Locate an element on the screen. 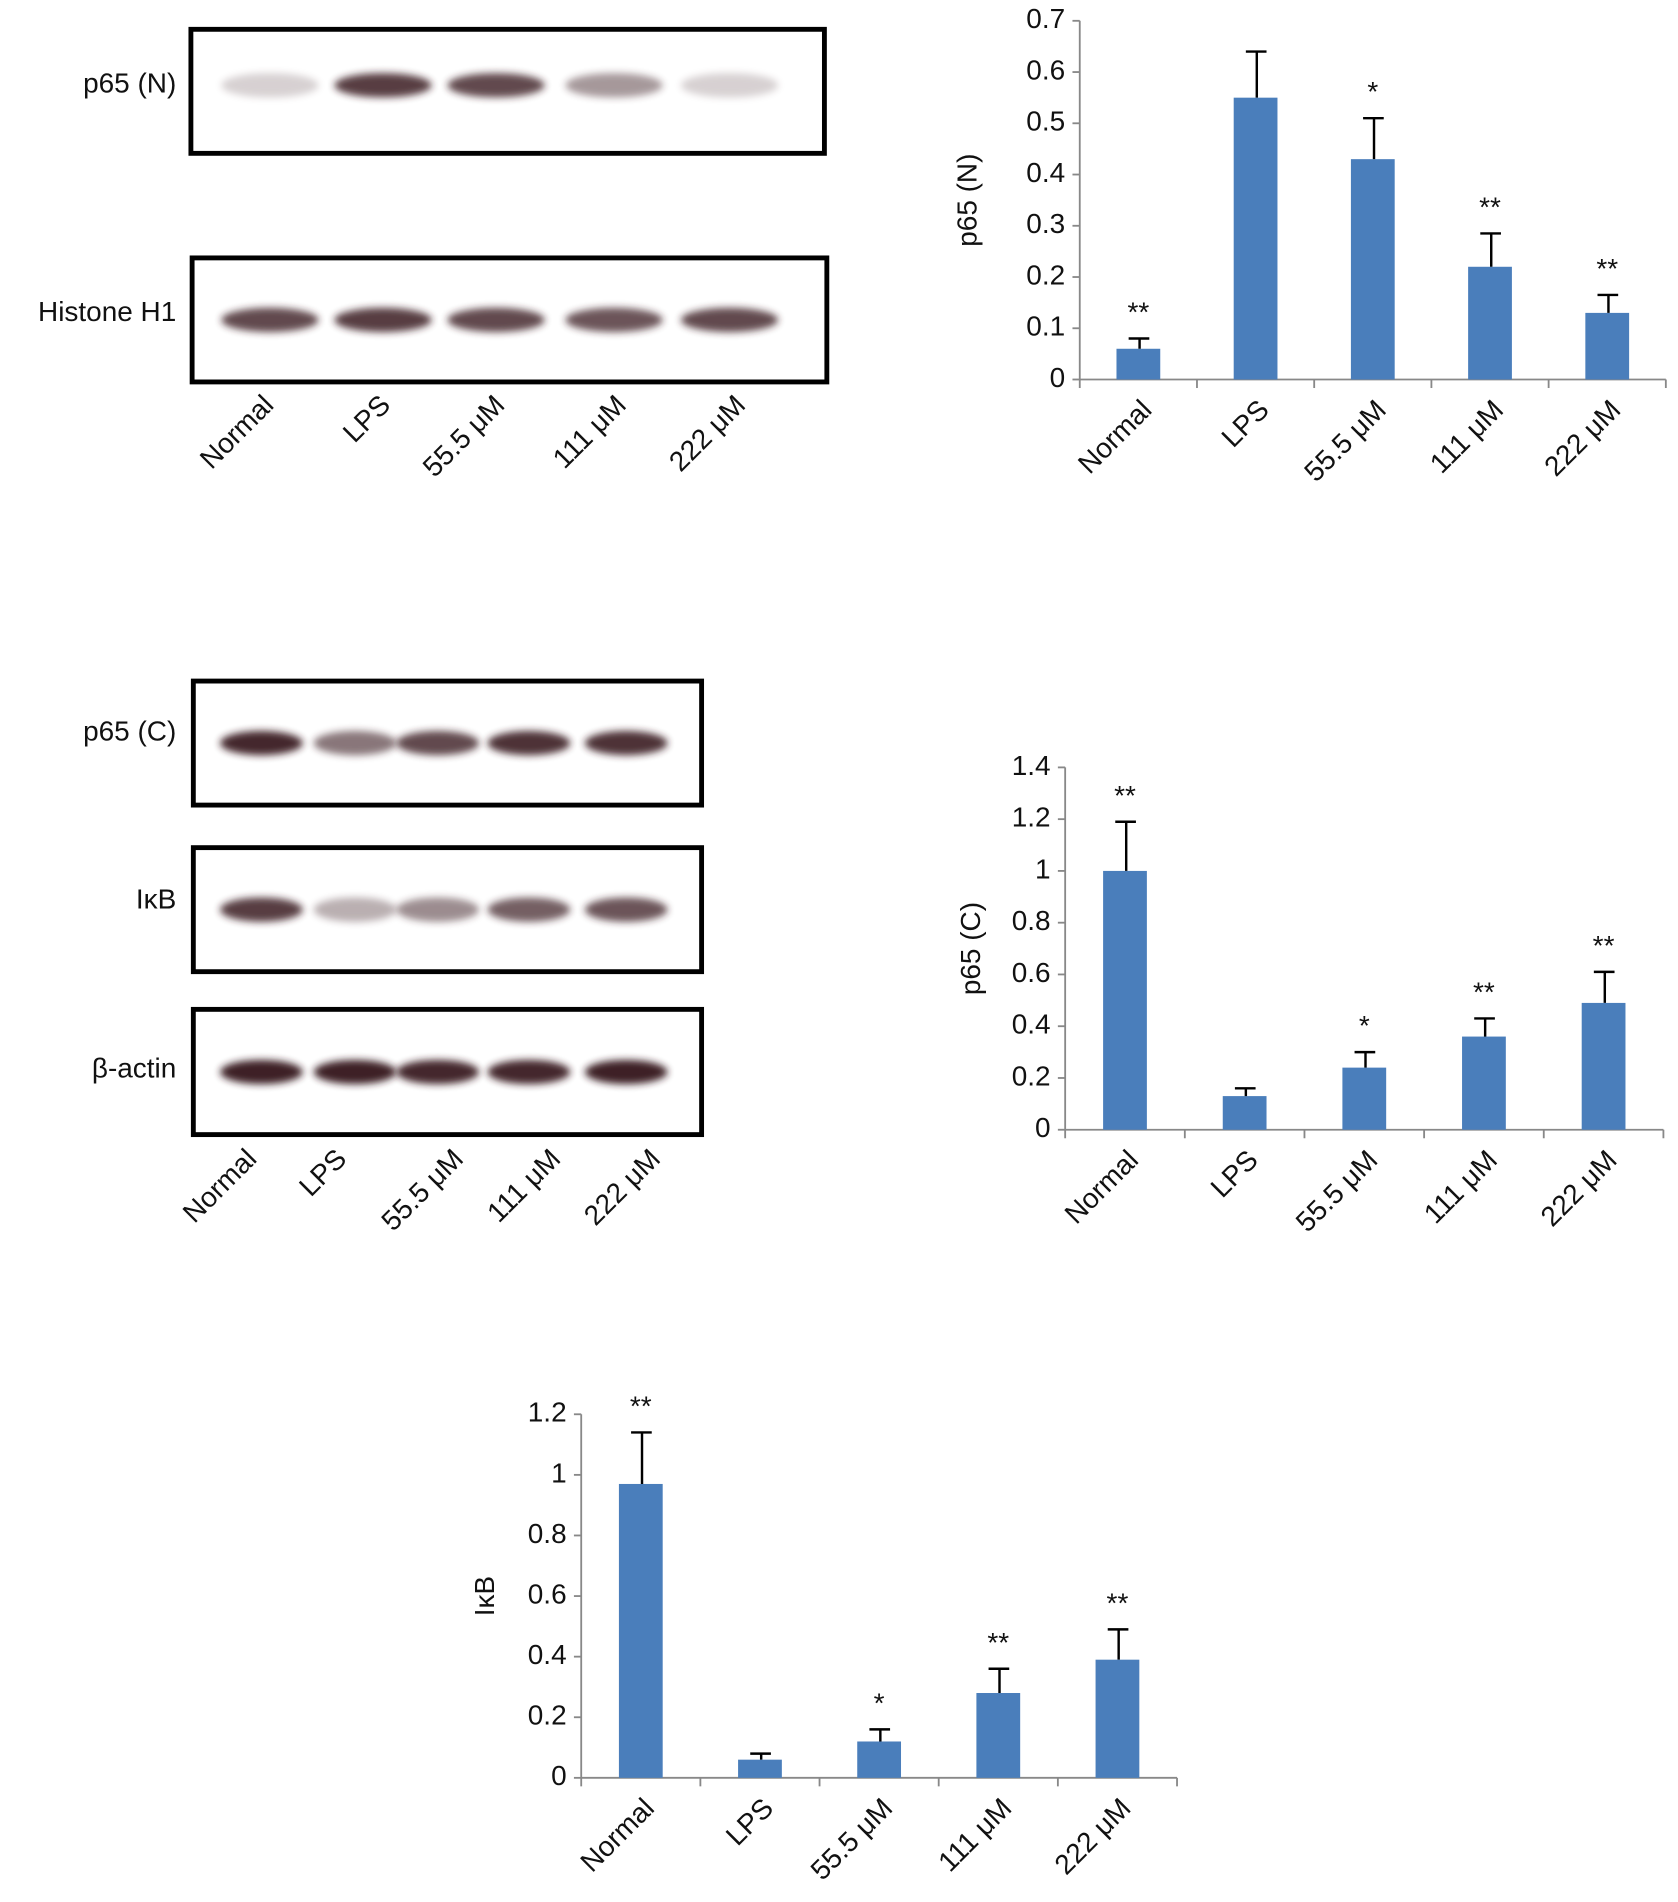 This screenshot has height=1902, width=1678. y-tick-label: 0.3 is located at coordinates (1045, 223).